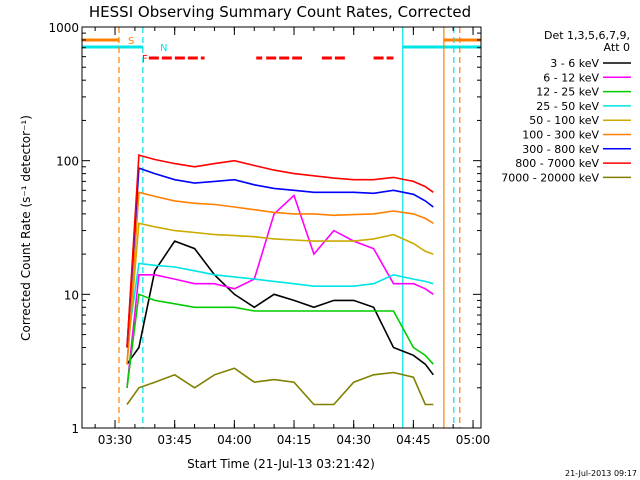 This screenshot has width=640, height=480. What do you see at coordinates (560, 135) in the screenshot?
I see `legend-label: 100 - 300 keV` at bounding box center [560, 135].